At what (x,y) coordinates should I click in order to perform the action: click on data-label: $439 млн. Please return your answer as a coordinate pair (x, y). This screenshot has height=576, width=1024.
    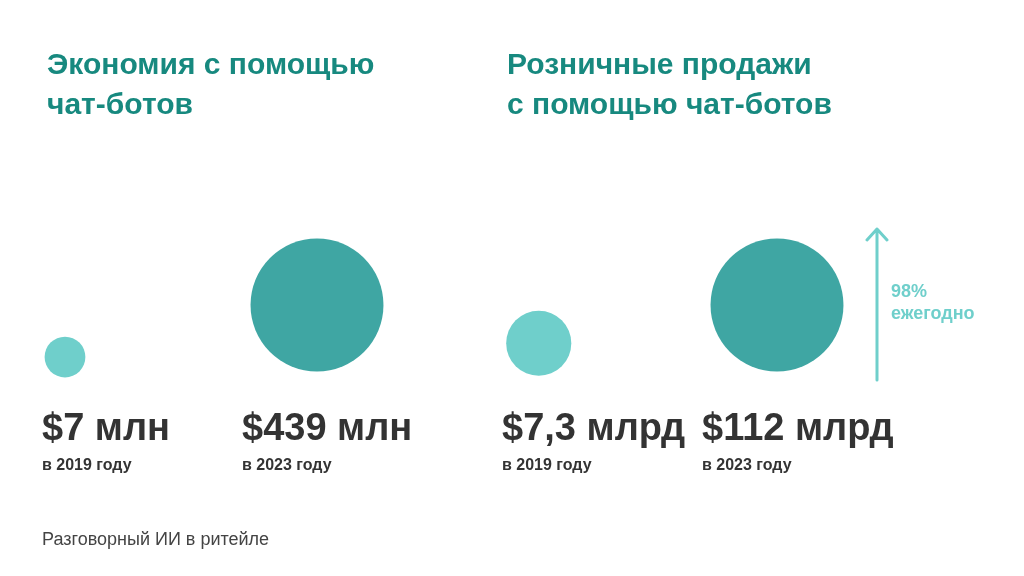
    Looking at the image, I should click on (327, 427).